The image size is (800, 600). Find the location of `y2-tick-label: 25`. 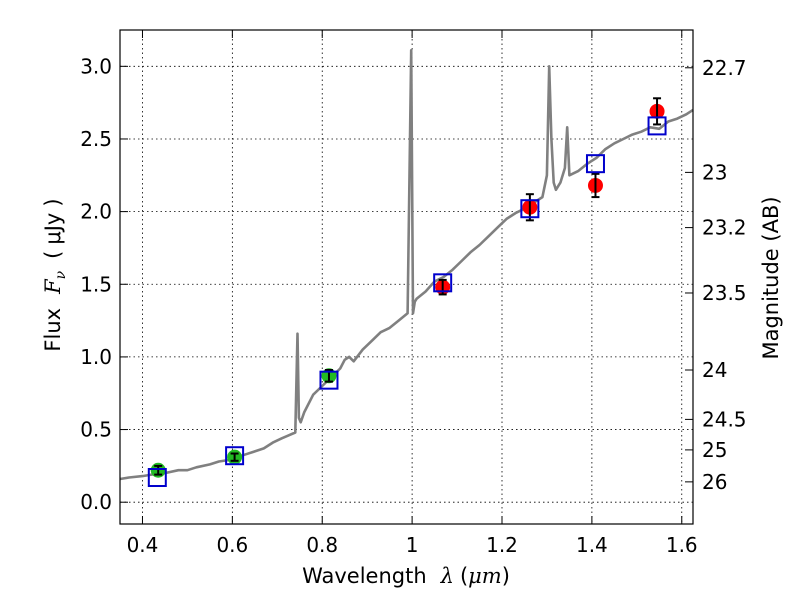

y2-tick-label: 25 is located at coordinates (714, 450).